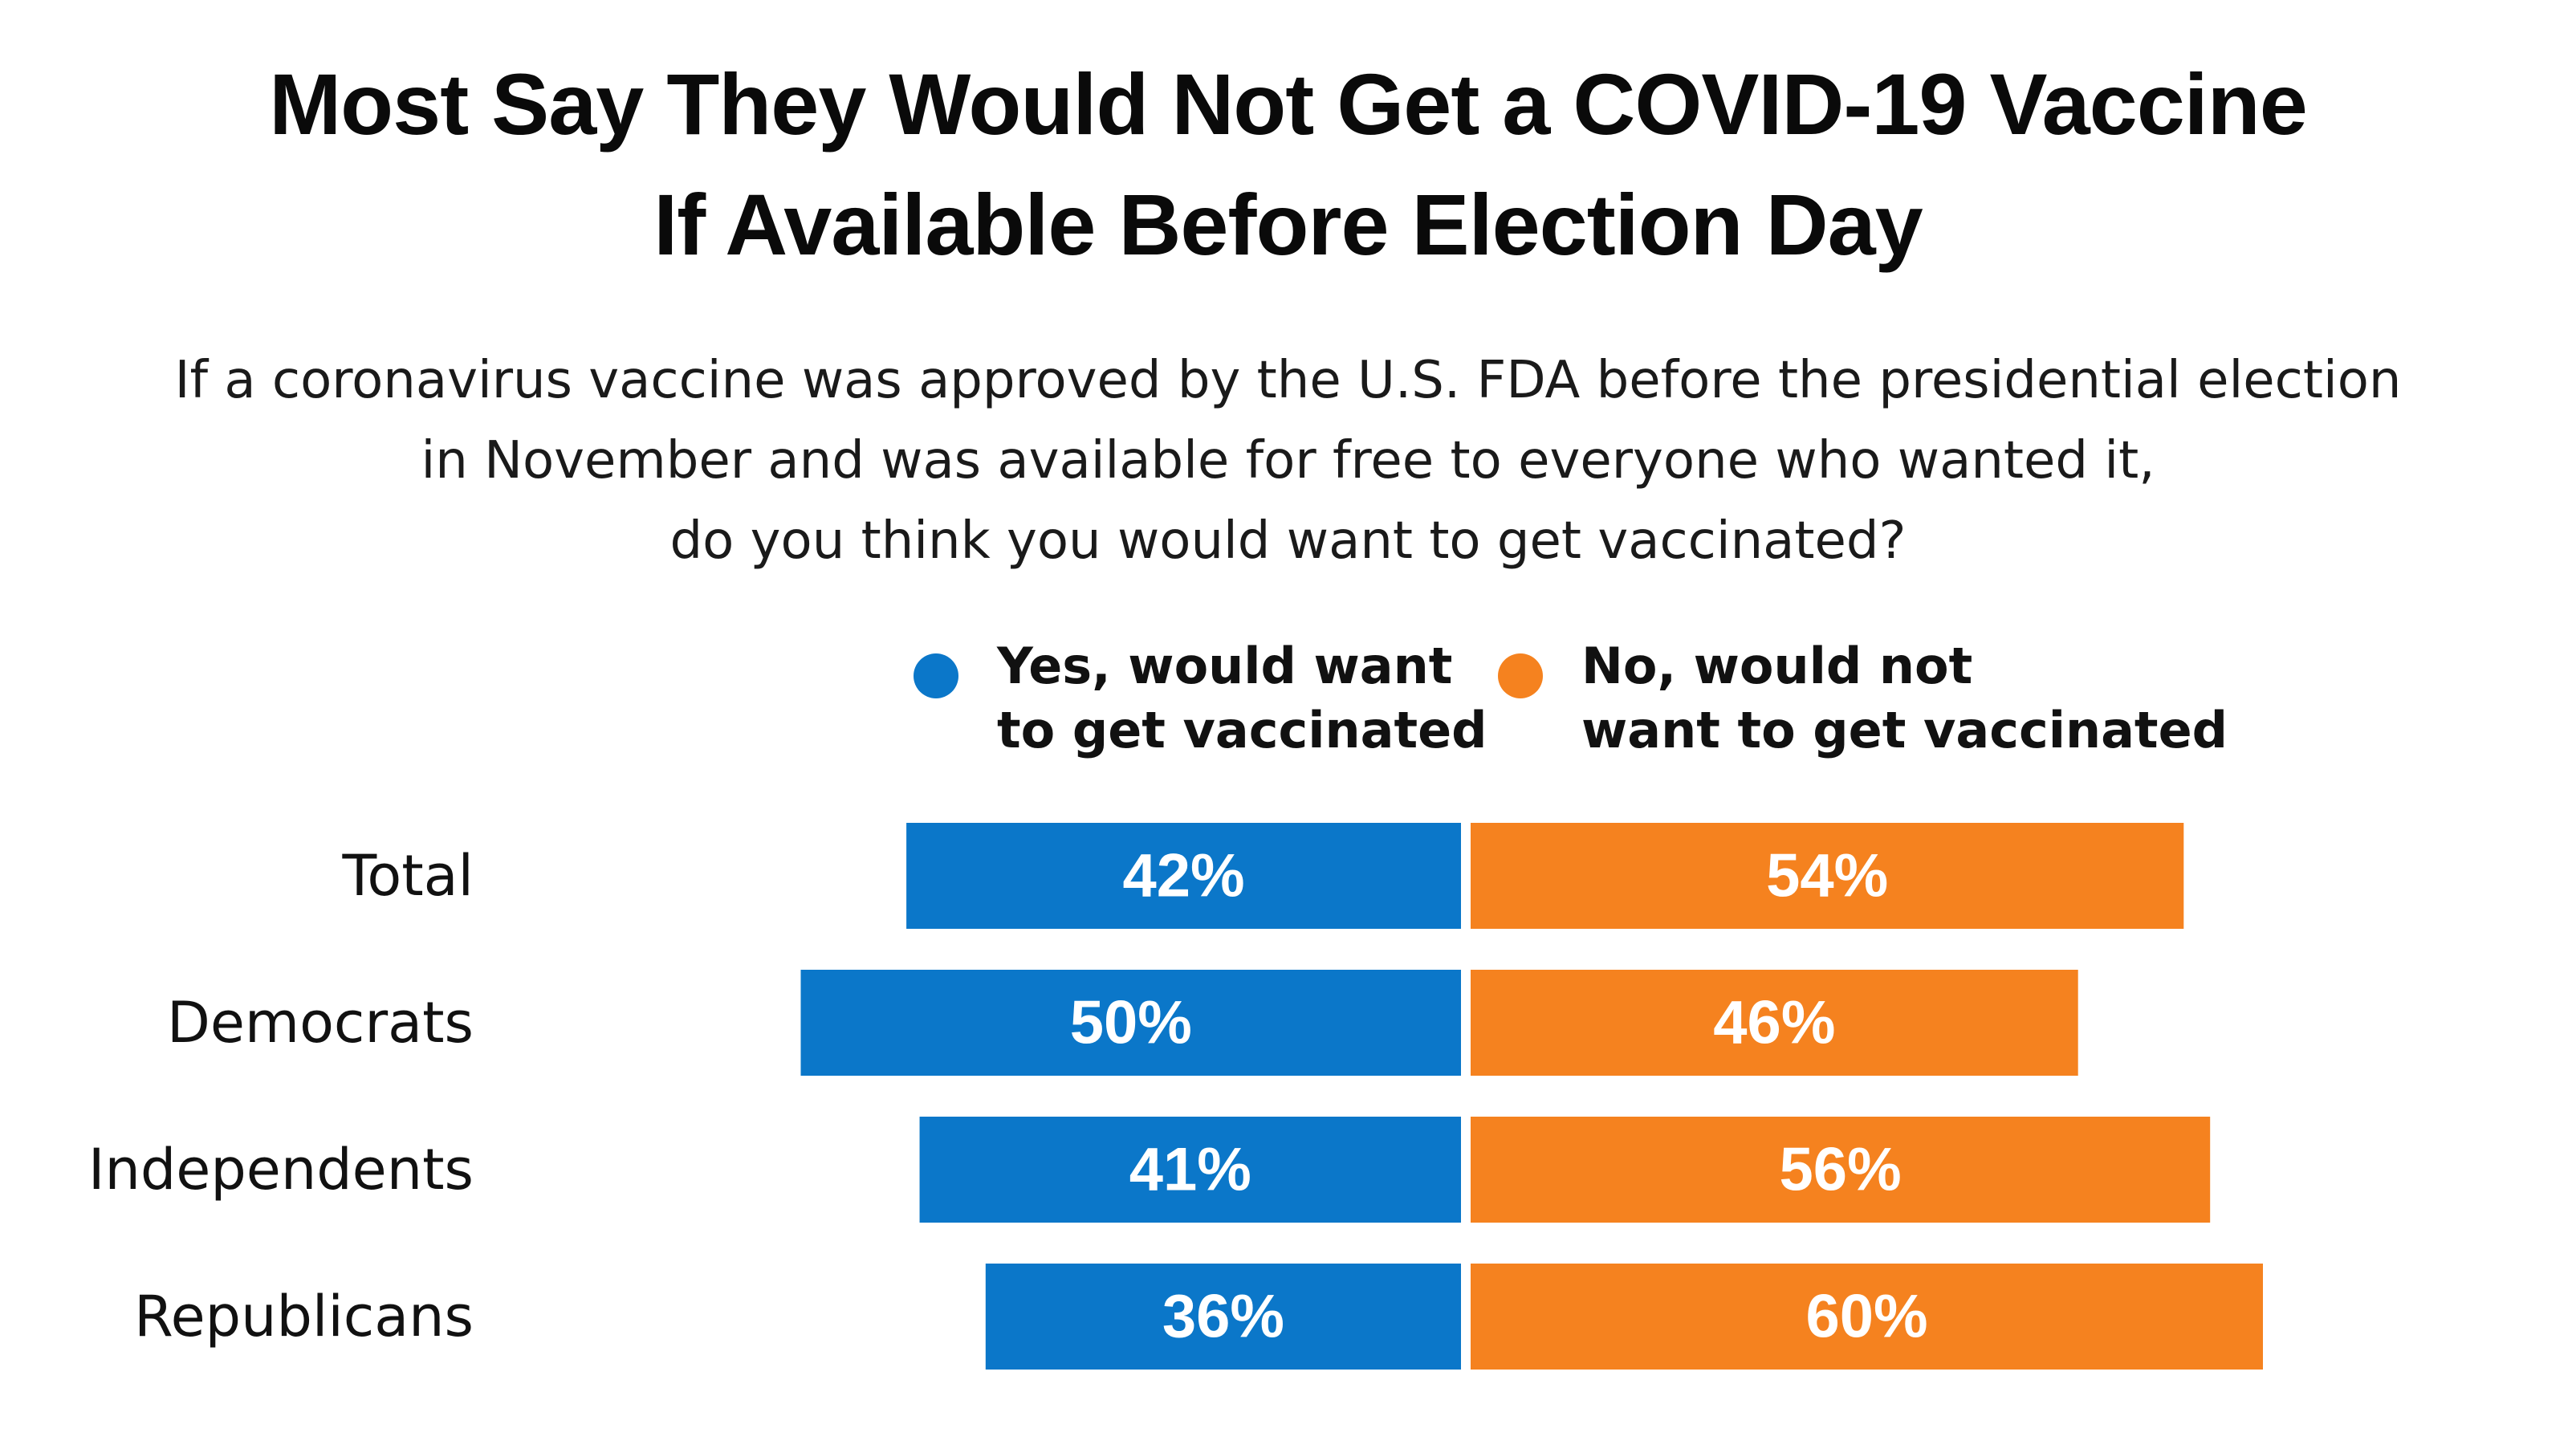 This screenshot has height=1449, width=2576. Describe the element at coordinates (320, 1023) in the screenshot. I see `category-label: Democrats` at that location.